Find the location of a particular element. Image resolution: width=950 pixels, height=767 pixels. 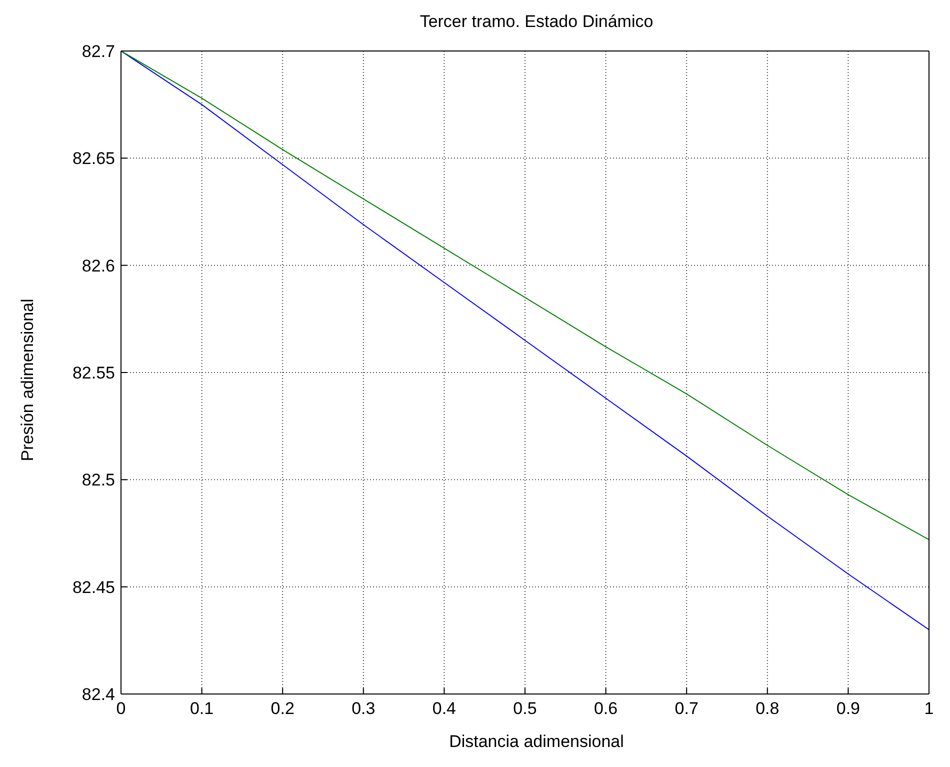

x-tick-label: 0.2 is located at coordinates (282, 708).